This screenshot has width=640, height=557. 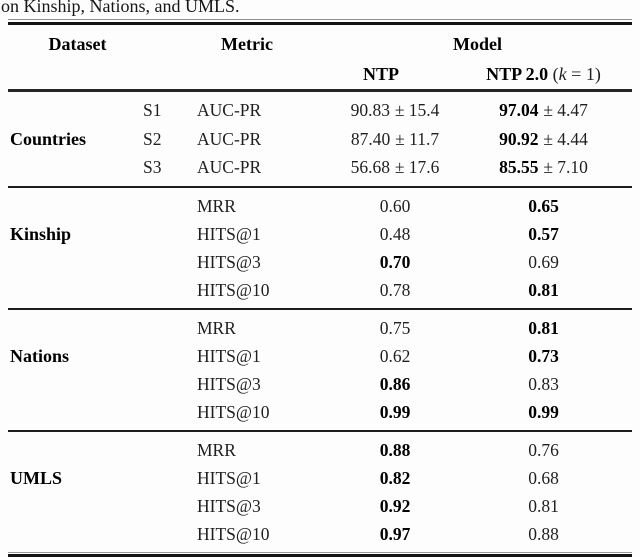 What do you see at coordinates (417, 109) in the screenshot?
I see `stddev-value: ± 15.4` at bounding box center [417, 109].